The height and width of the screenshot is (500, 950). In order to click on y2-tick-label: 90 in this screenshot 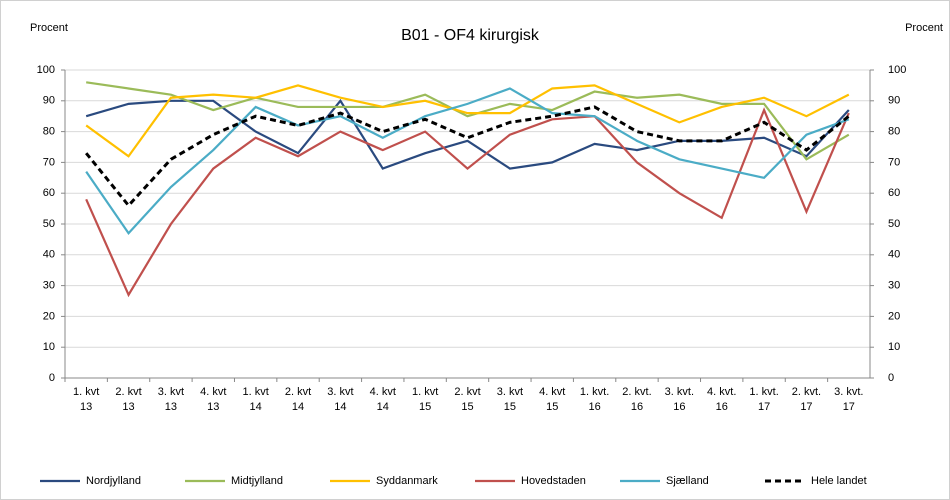, I will do `click(894, 101)`.